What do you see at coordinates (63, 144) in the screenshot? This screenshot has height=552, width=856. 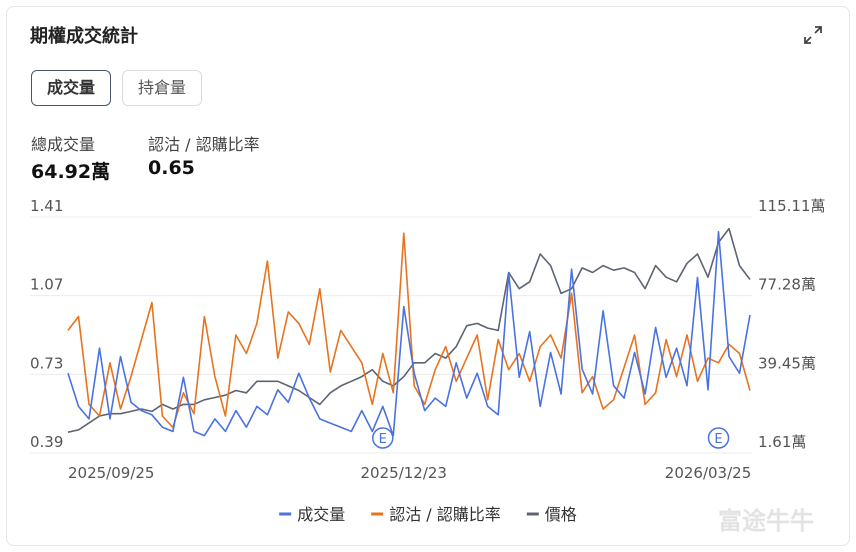 I see `stat-label: 總成交量` at bounding box center [63, 144].